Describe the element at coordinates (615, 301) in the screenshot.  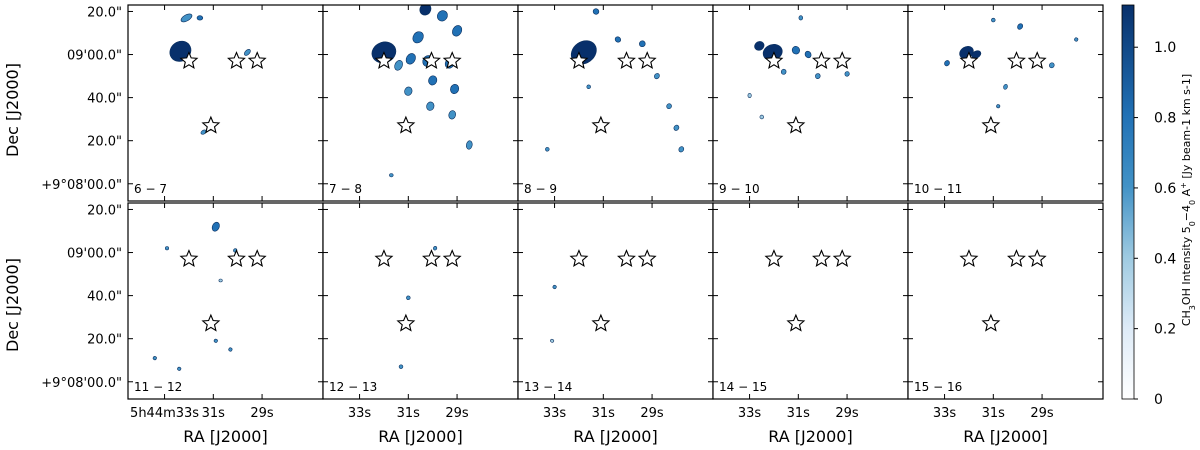
I see `panel: 13 − 14` at that location.